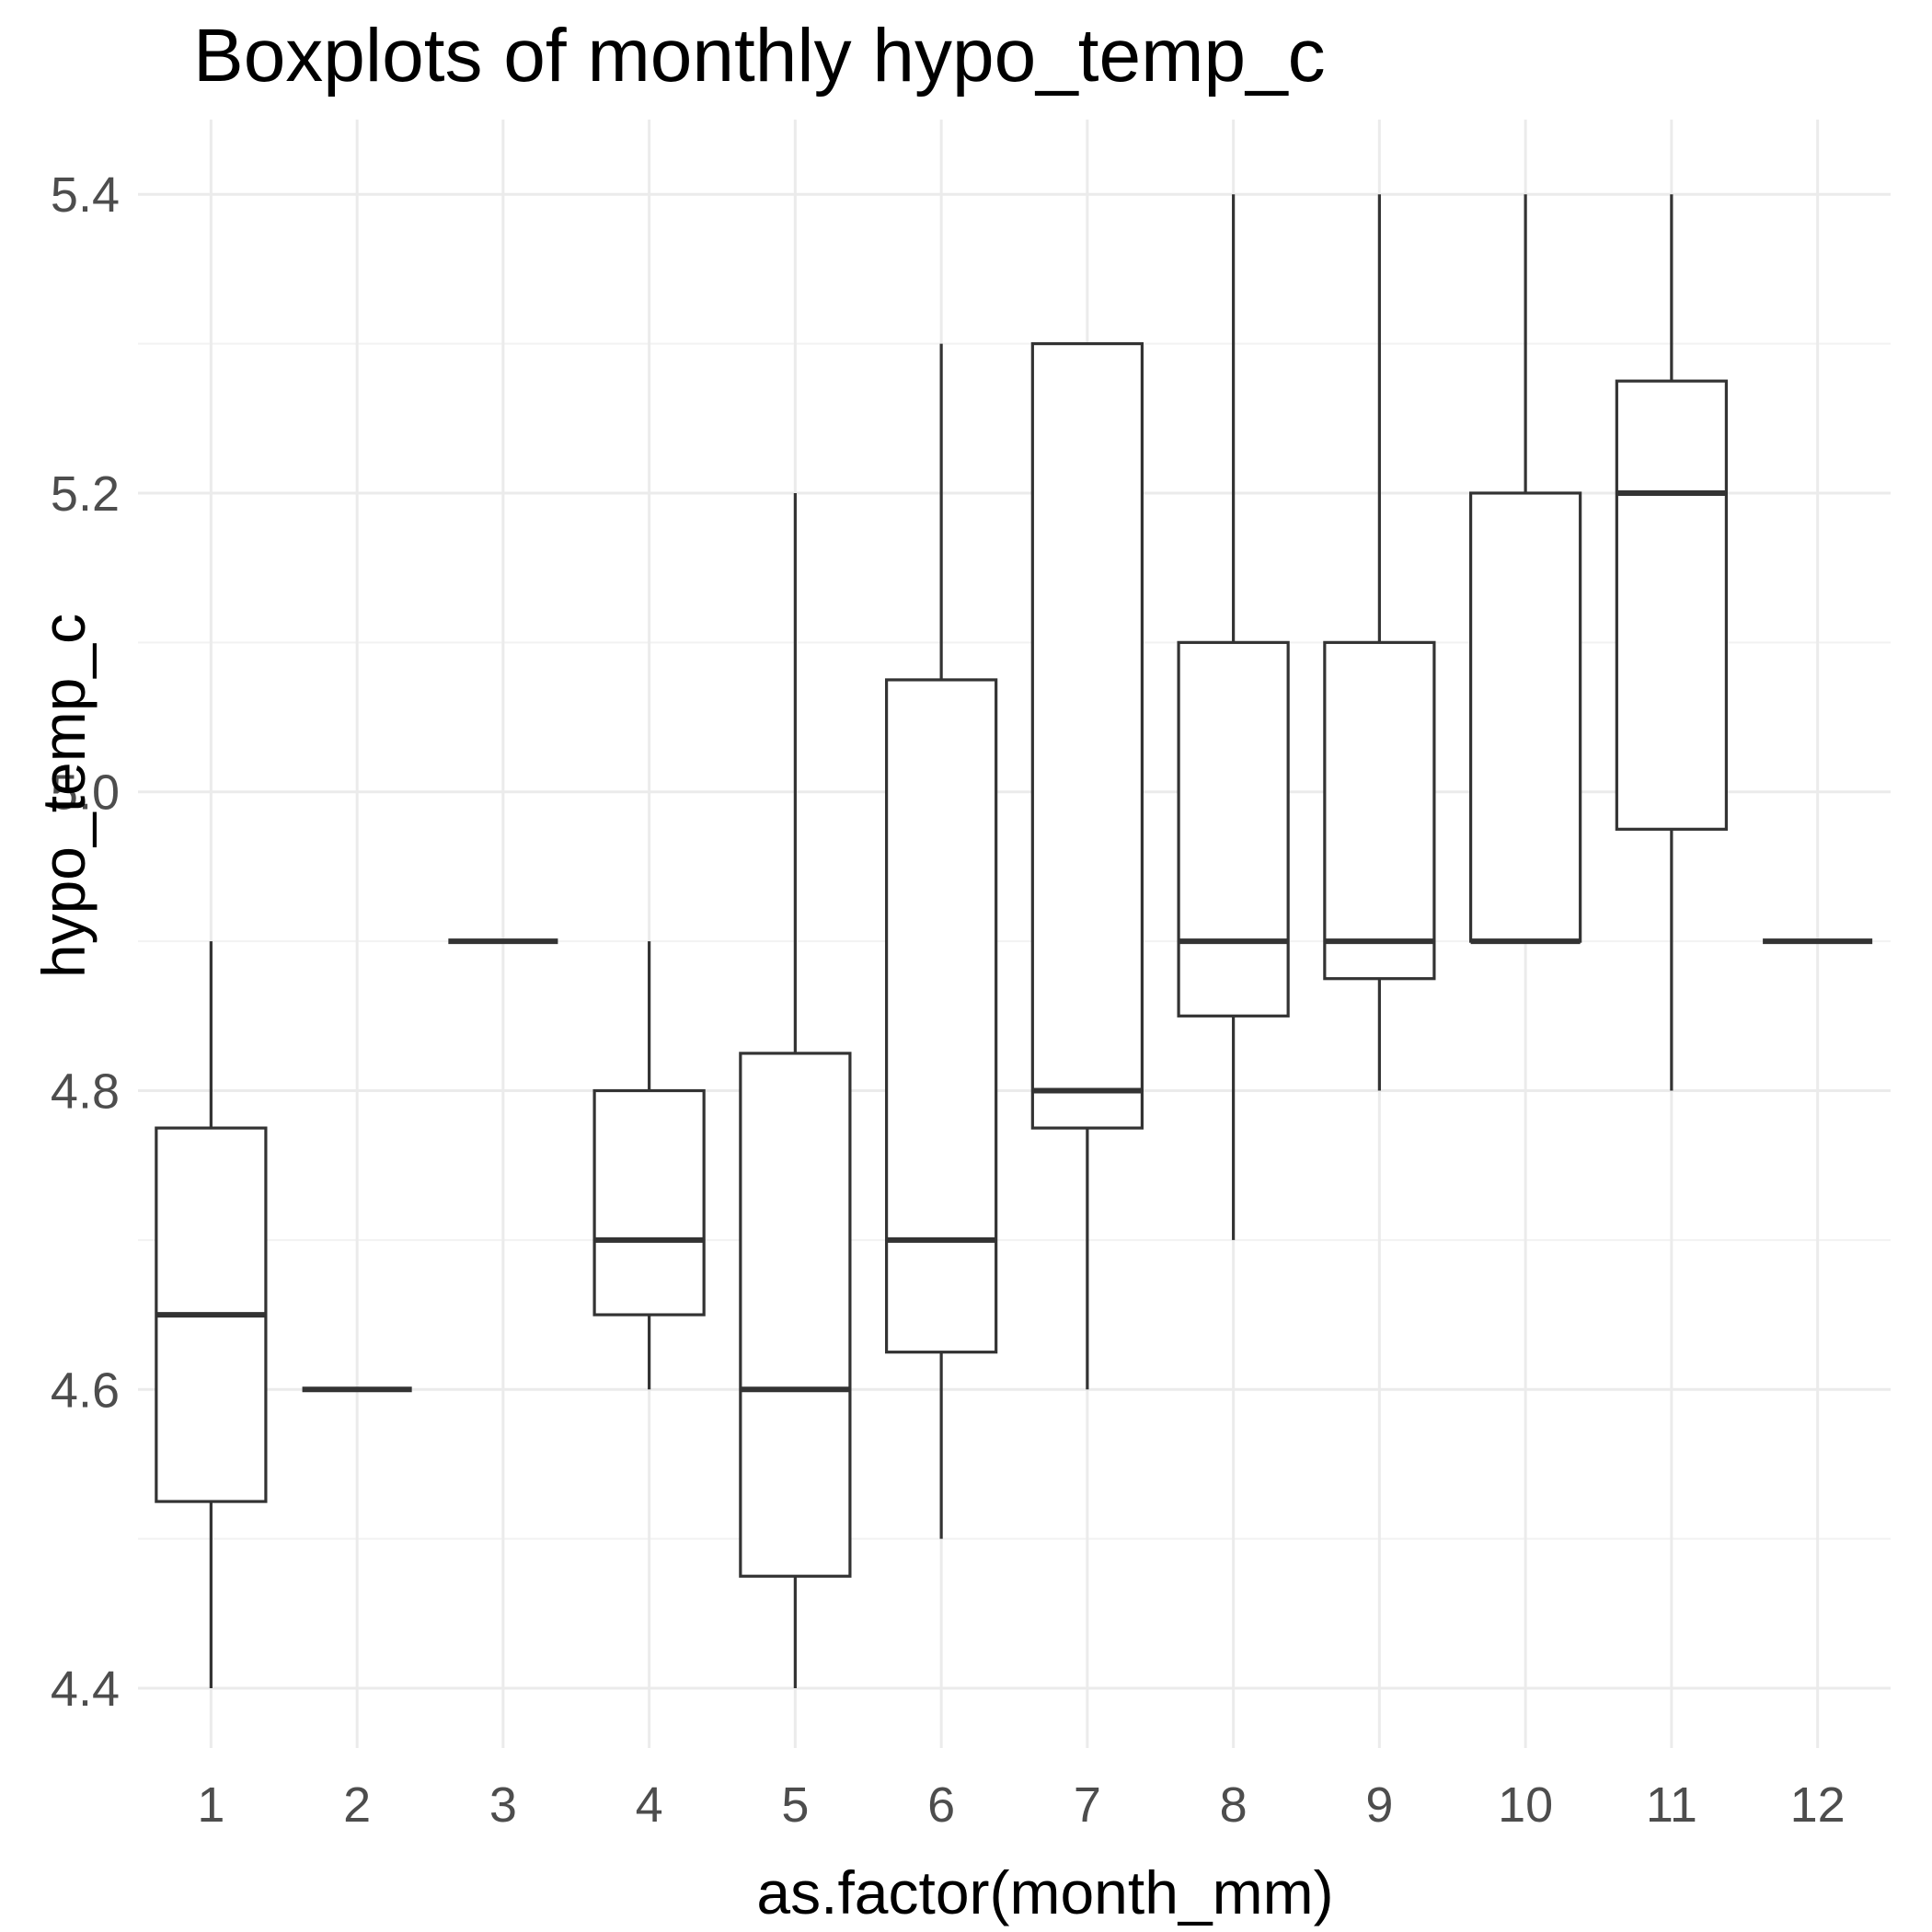  I want to click on y-tick-label: 4.4, so click(85, 1689).